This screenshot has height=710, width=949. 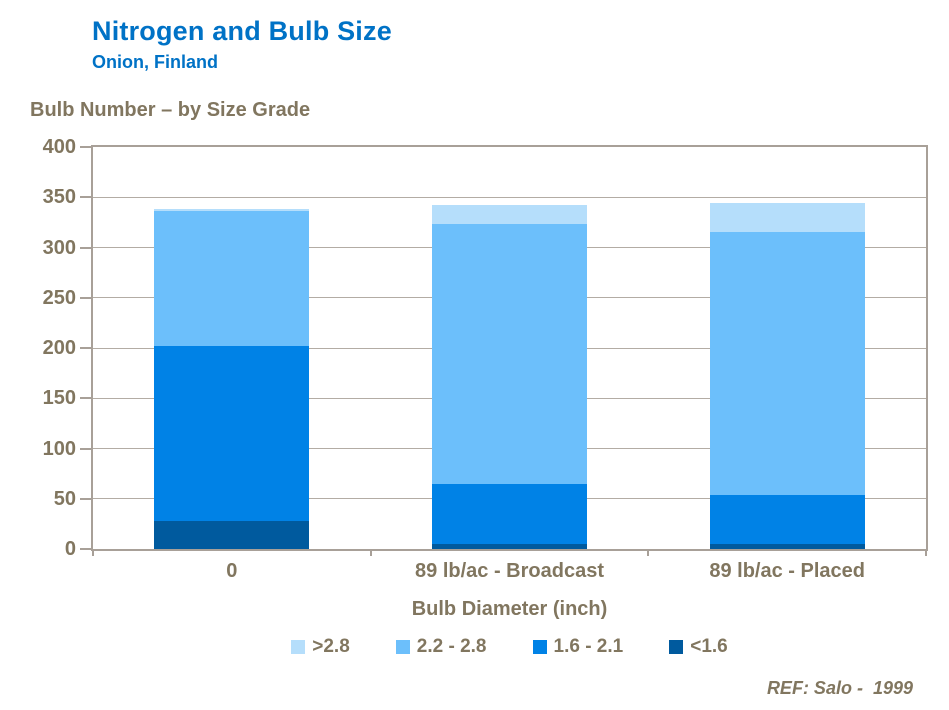 What do you see at coordinates (59, 448) in the screenshot?
I see `y-axis-tick-label: 100` at bounding box center [59, 448].